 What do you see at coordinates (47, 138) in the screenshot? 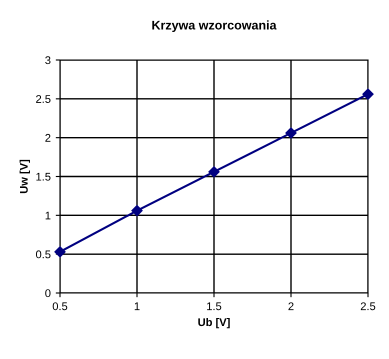
I see `y-tick-label: 2` at bounding box center [47, 138].